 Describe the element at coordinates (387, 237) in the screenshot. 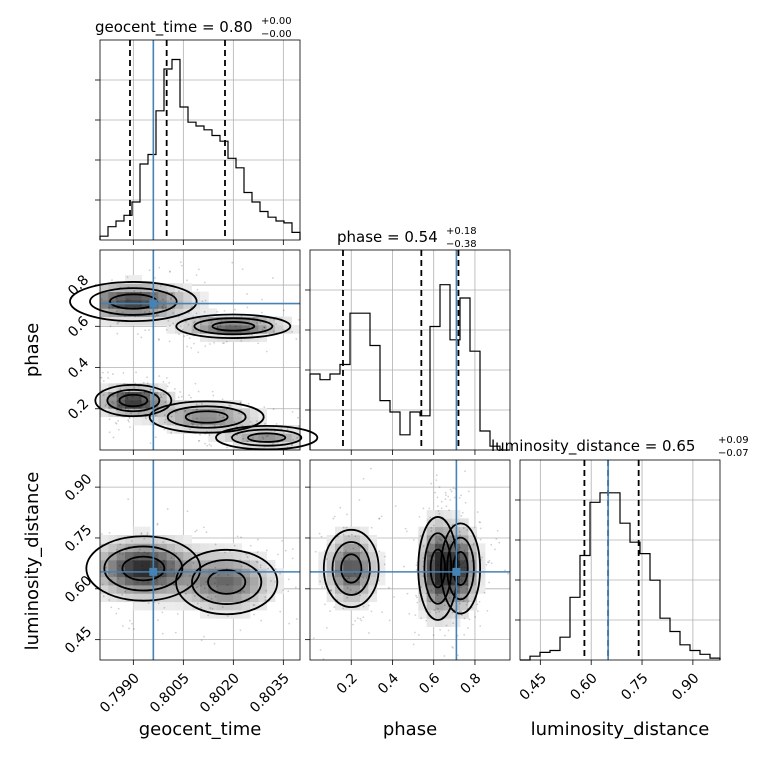

I see `title-phase: phase = 0.54` at that location.